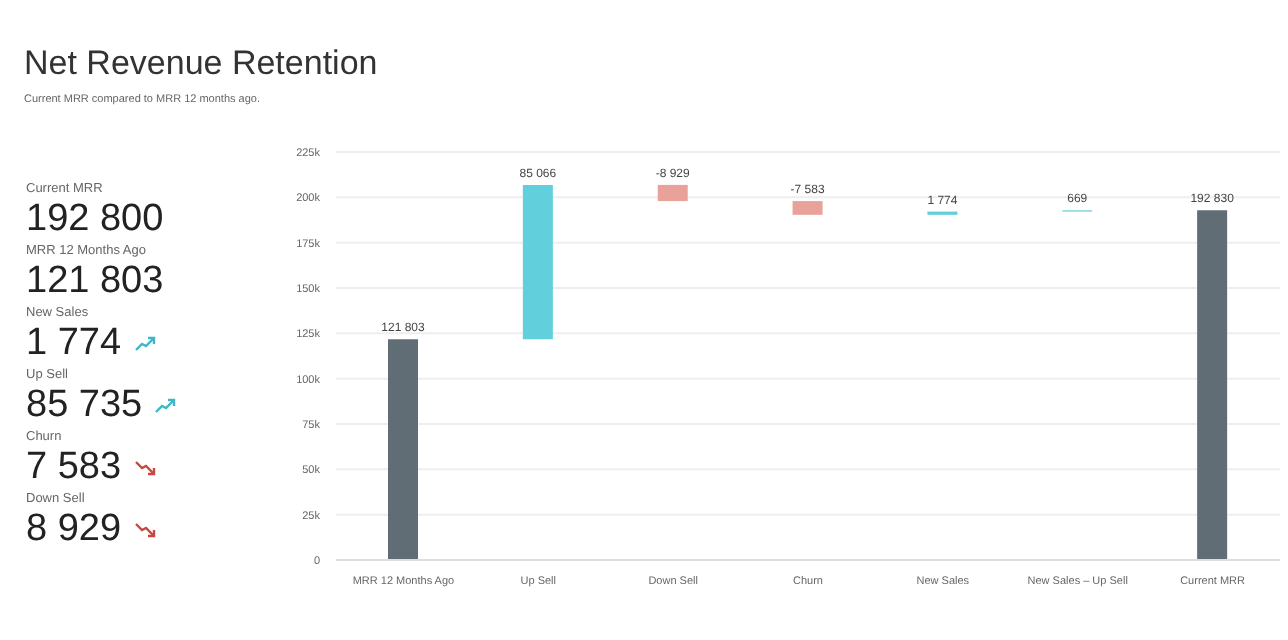 This screenshot has height=640, width=1288. Describe the element at coordinates (74, 530) in the screenshot. I see `data-label: 8 929` at that location.